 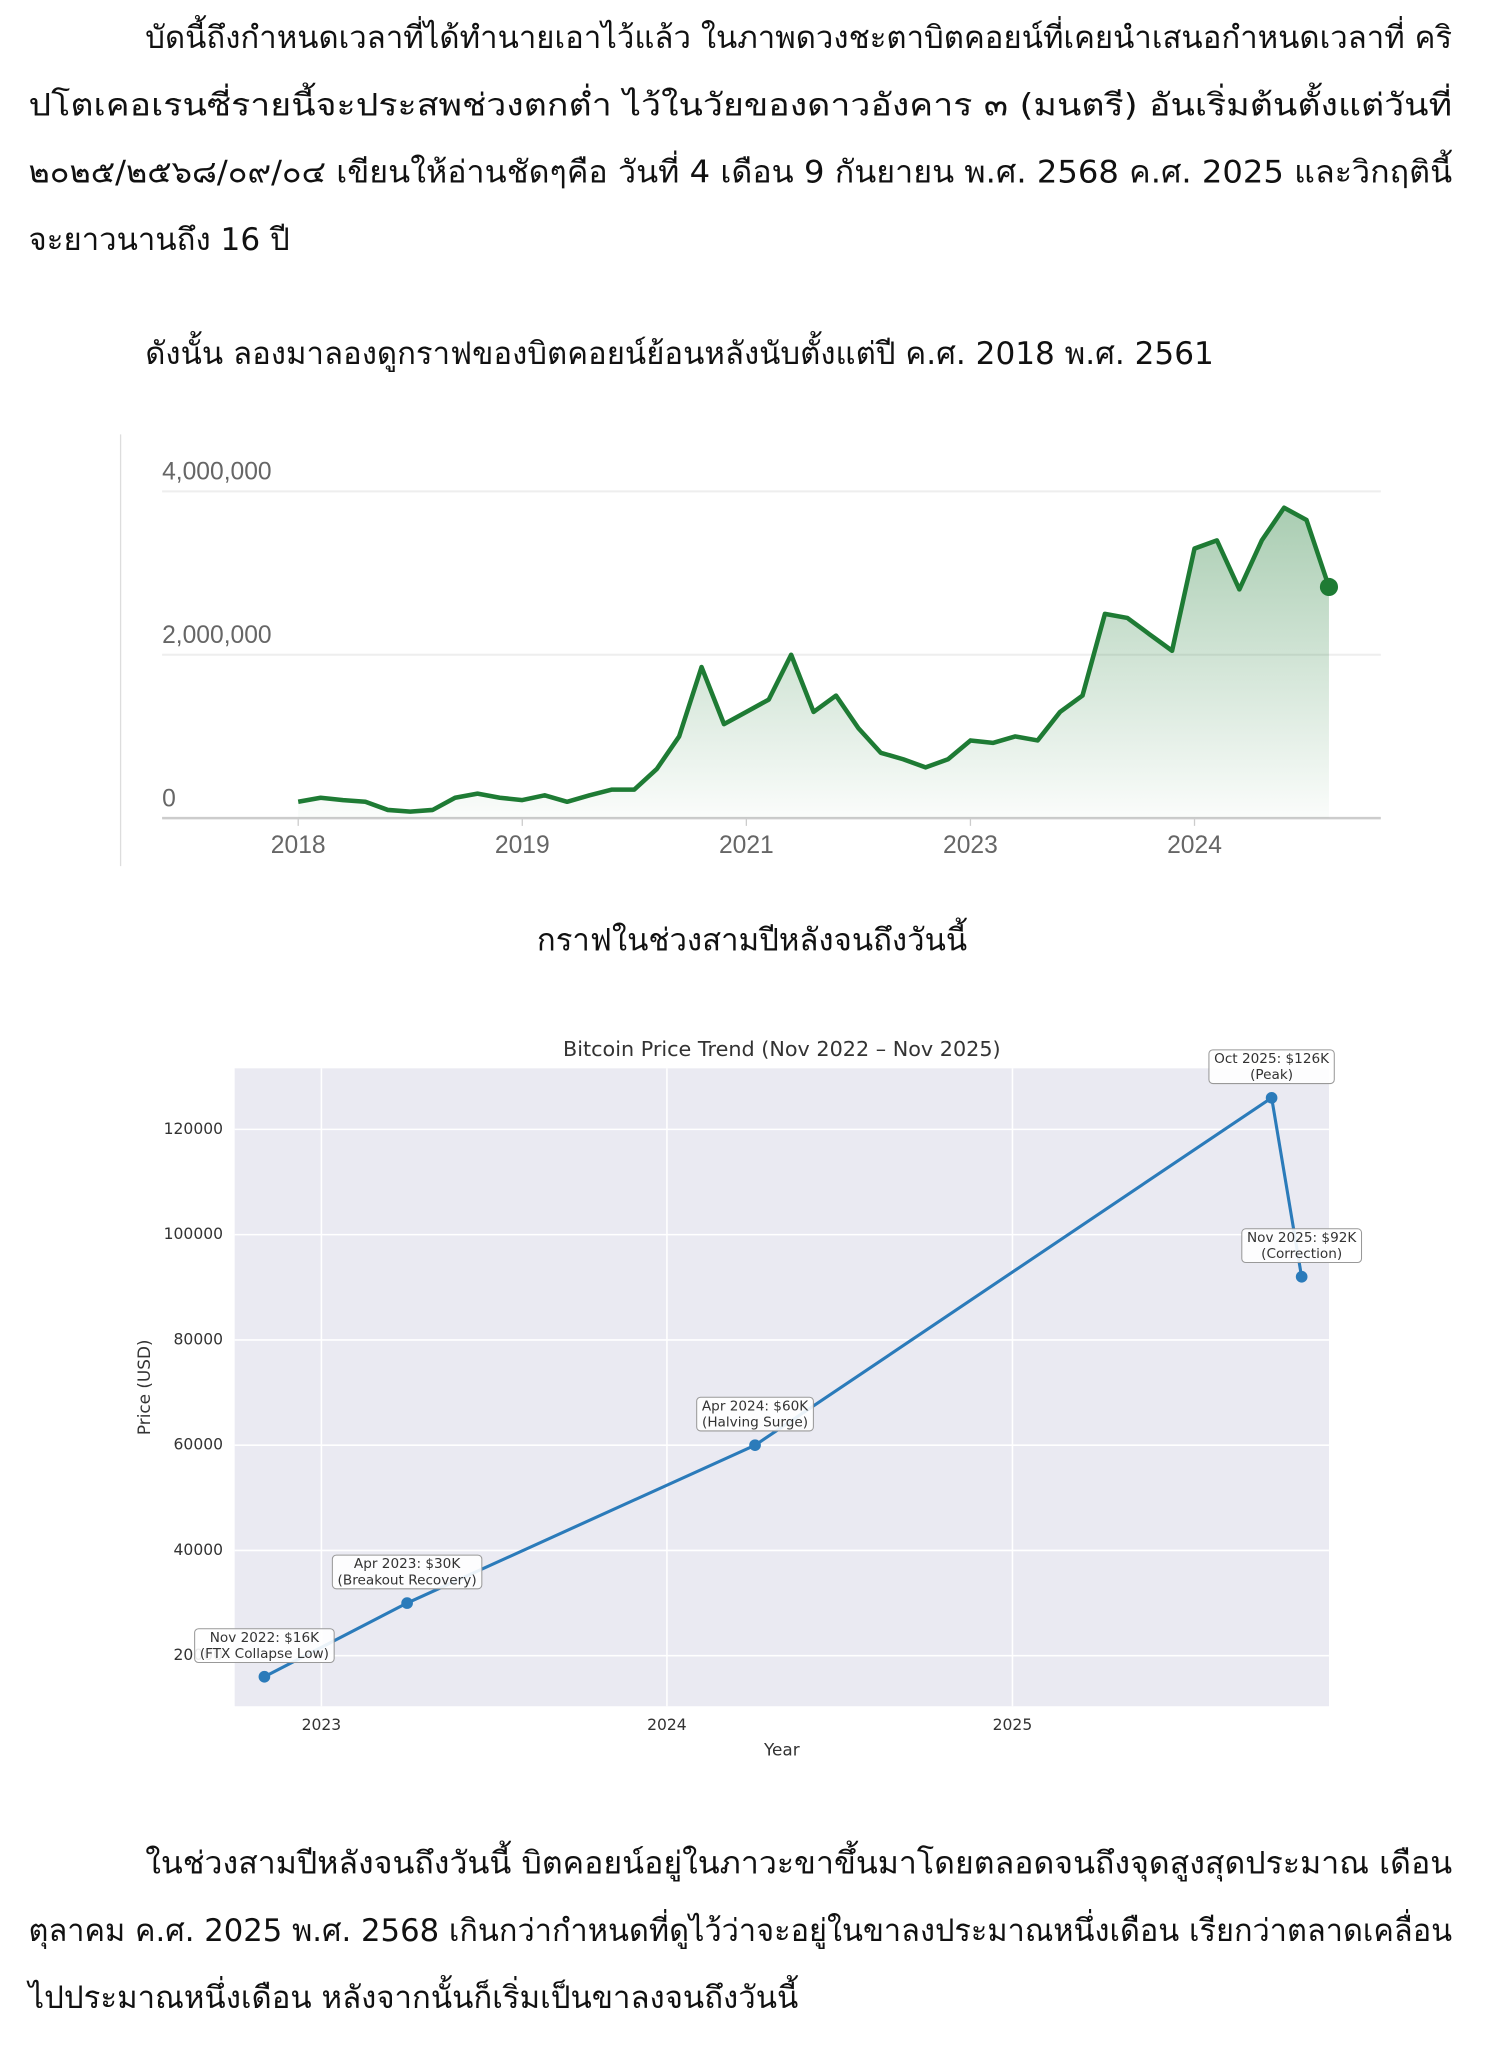 What do you see at coordinates (144, 1387) in the screenshot?
I see `y-axis-label: Price (USD)` at bounding box center [144, 1387].